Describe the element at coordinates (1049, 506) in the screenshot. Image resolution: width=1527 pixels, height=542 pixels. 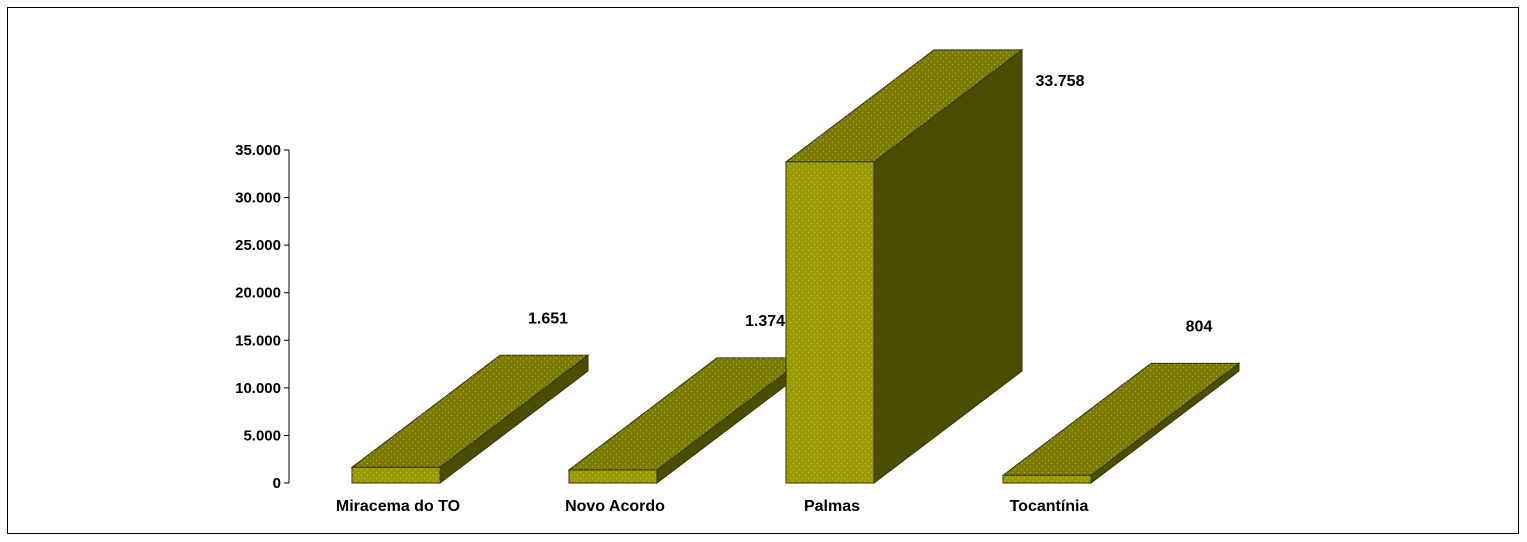
I see `category-label: Tocantínia` at that location.